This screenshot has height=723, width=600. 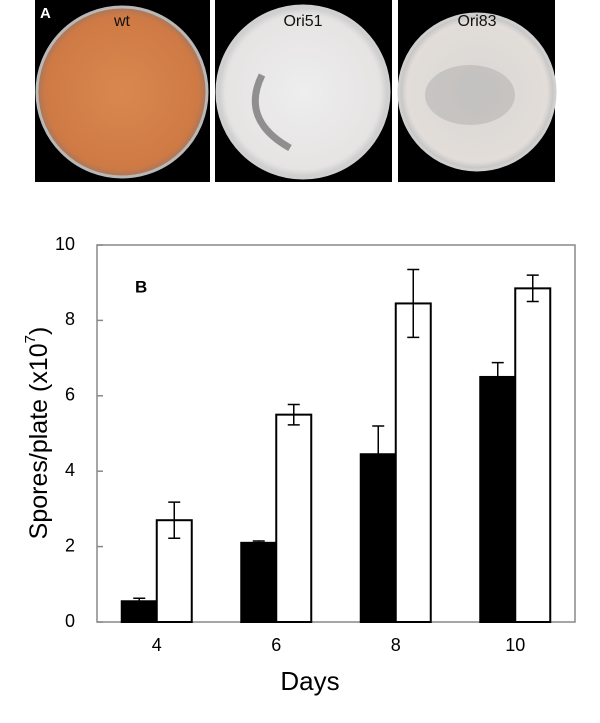 I want to click on plate-label: Ori83, so click(x=476, y=21).